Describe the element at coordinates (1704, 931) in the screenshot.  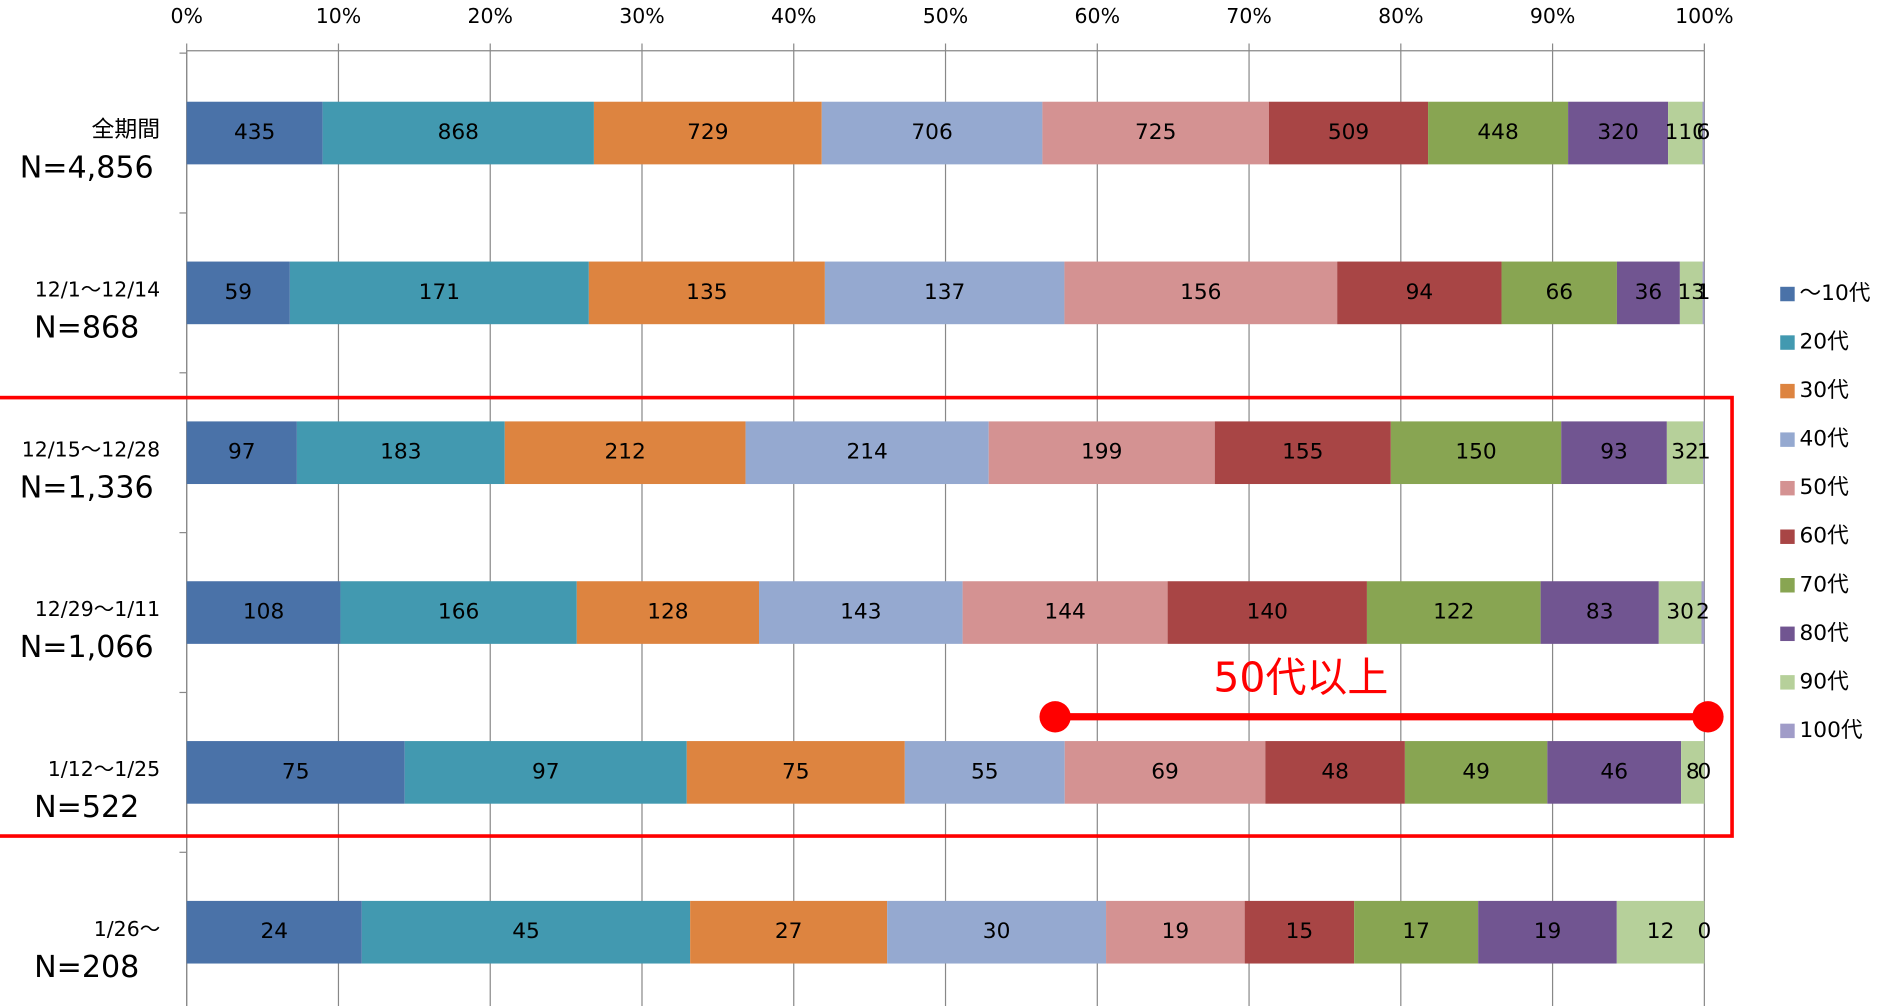
I see `data-label: 0` at that location.